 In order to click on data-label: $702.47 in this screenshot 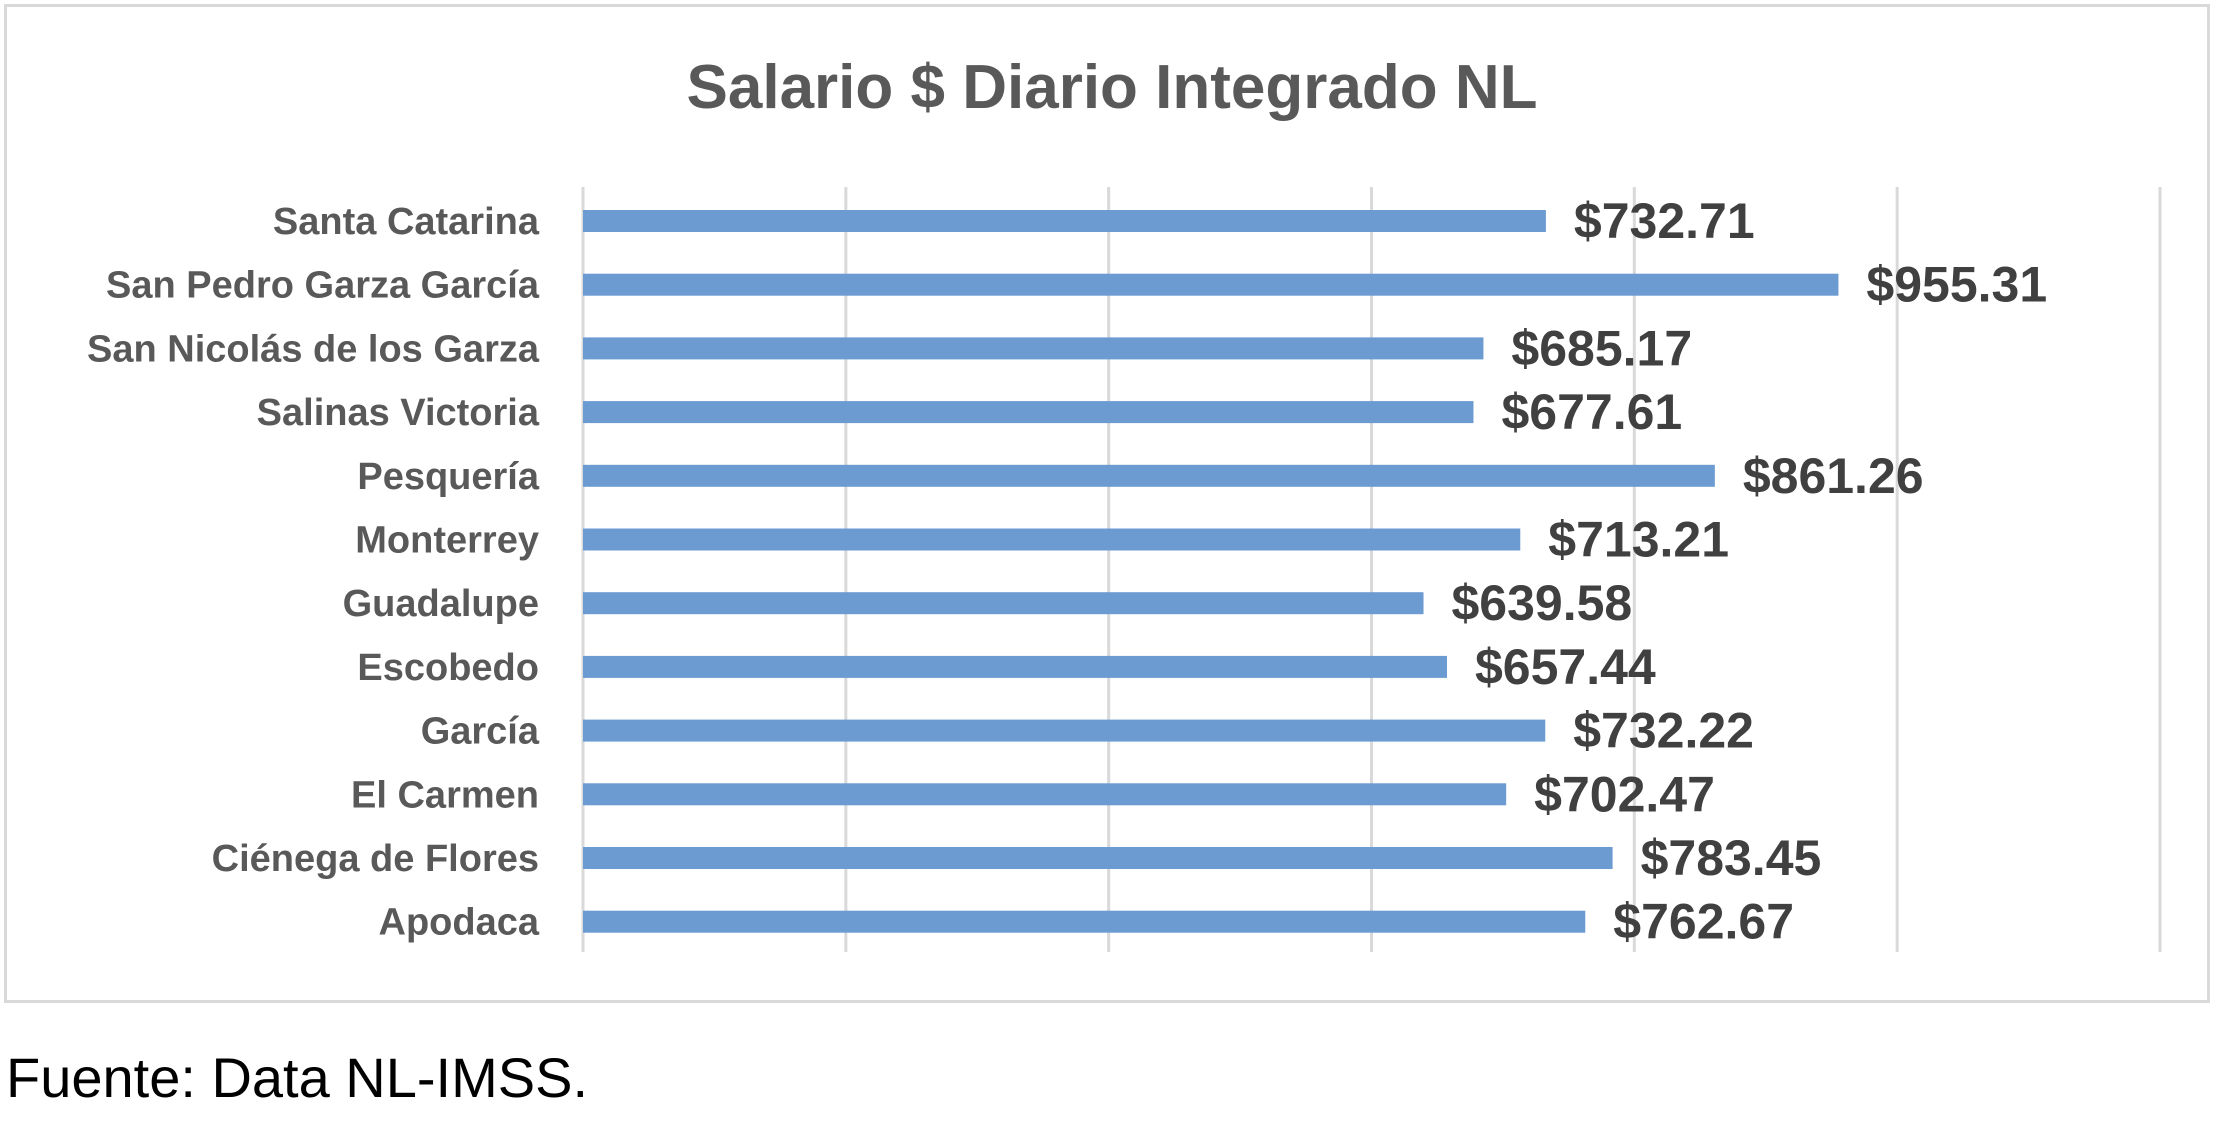, I will do `click(1624, 794)`.